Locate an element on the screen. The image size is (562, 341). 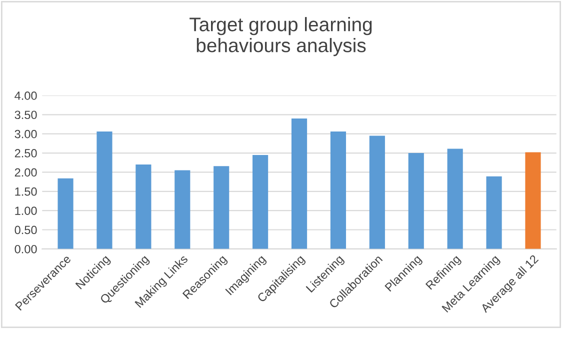
y-tick-label: 2.00 is located at coordinates (25, 172).